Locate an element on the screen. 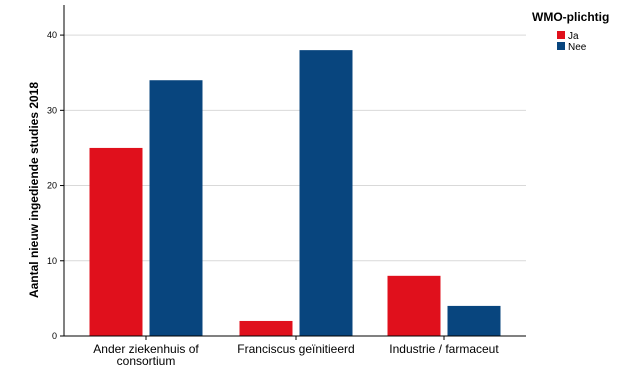 The height and width of the screenshot is (366, 636). legend-label-ja: Ja is located at coordinates (573, 36).